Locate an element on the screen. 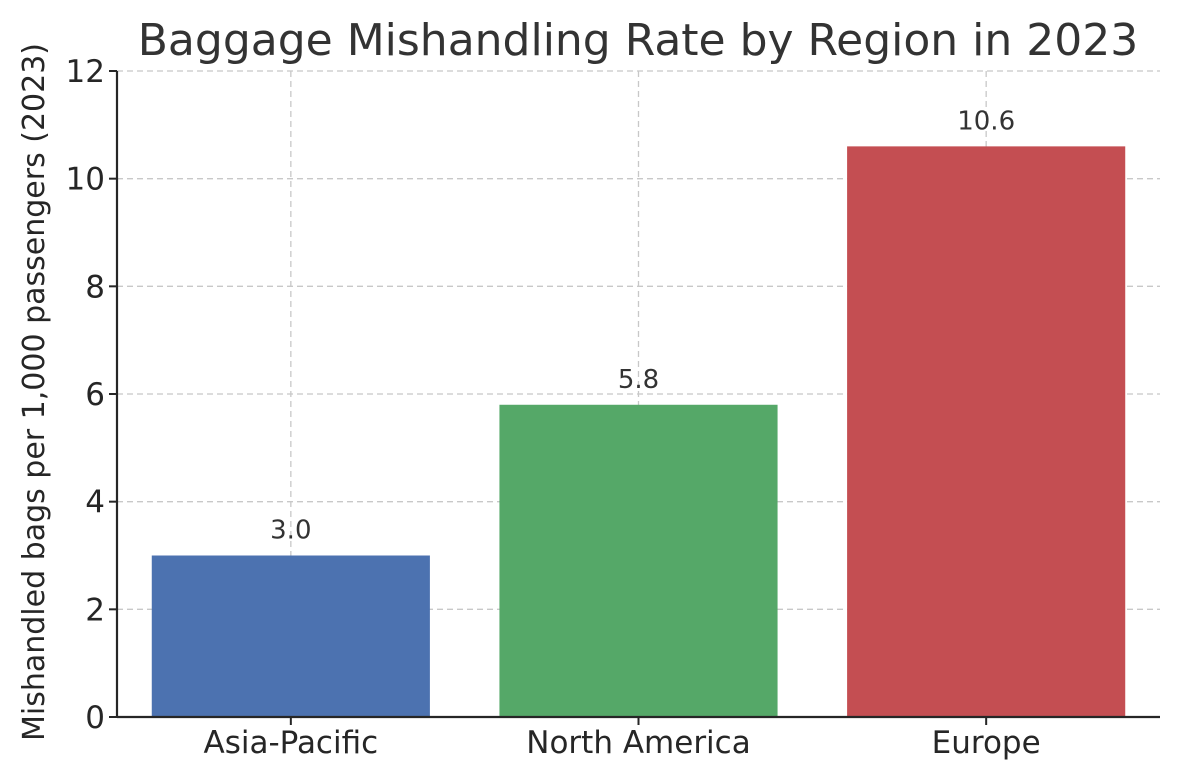 This screenshot has height=784, width=1180. data-label: 5.8 is located at coordinates (638, 380).